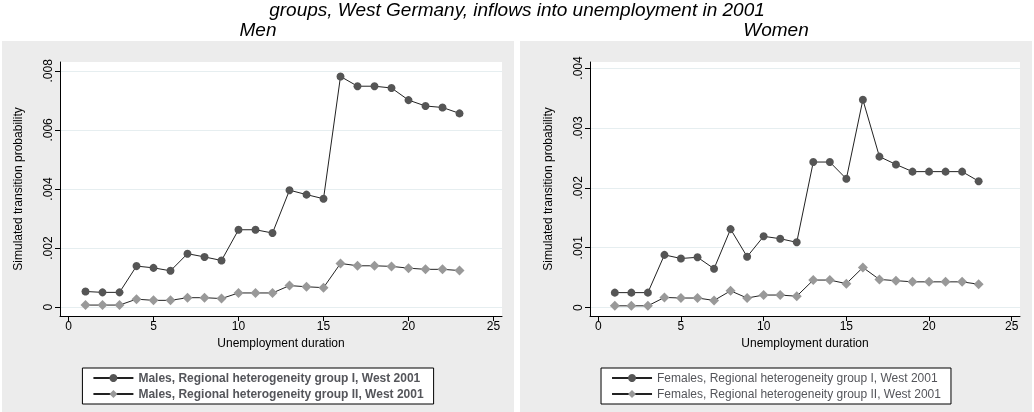 This screenshot has width=1034, height=412. I want to click on y-tick-label: .003, so click(578, 127).